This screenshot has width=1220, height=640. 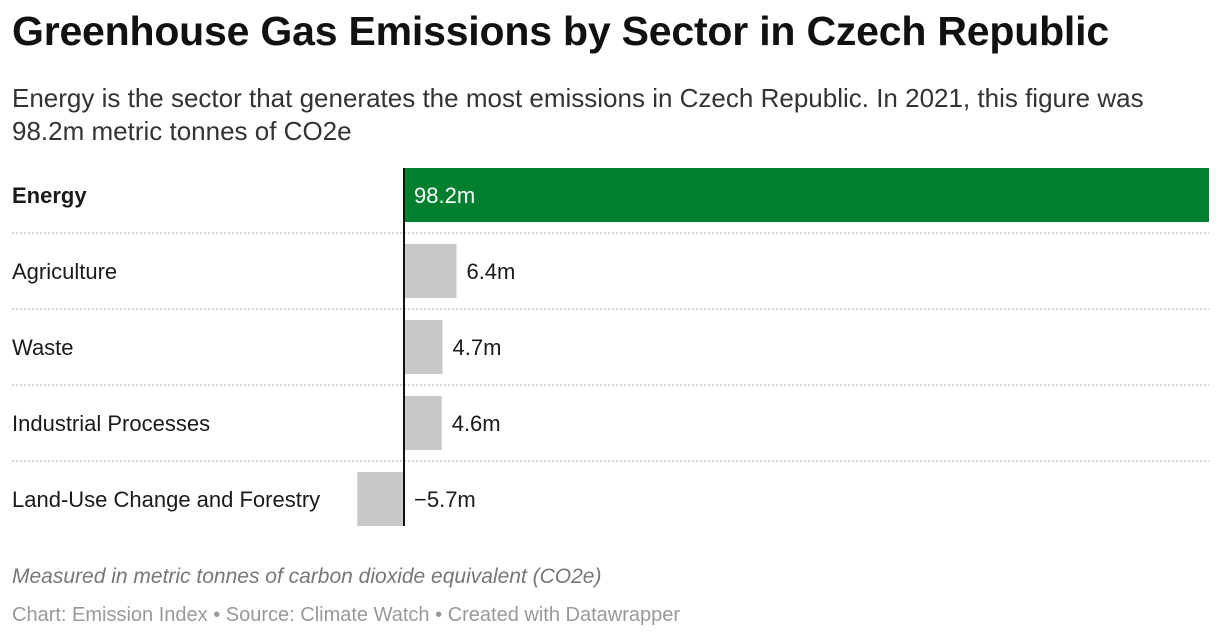 I want to click on credit-chart: Chart: Emission Index, so click(x=110, y=615).